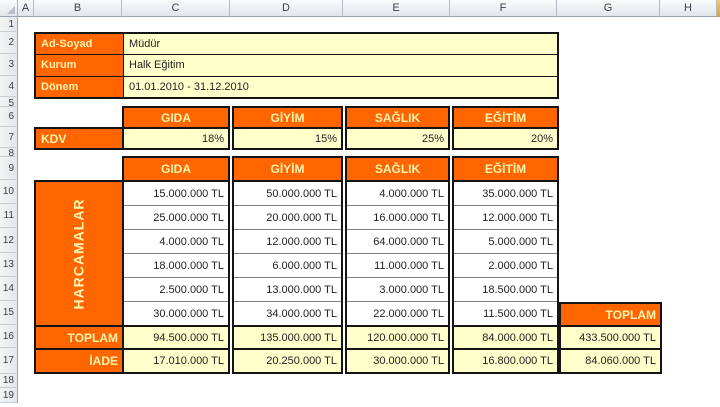 The image size is (720, 407). I want to click on expenses-row-label: HARCAMALAR, so click(79, 253).